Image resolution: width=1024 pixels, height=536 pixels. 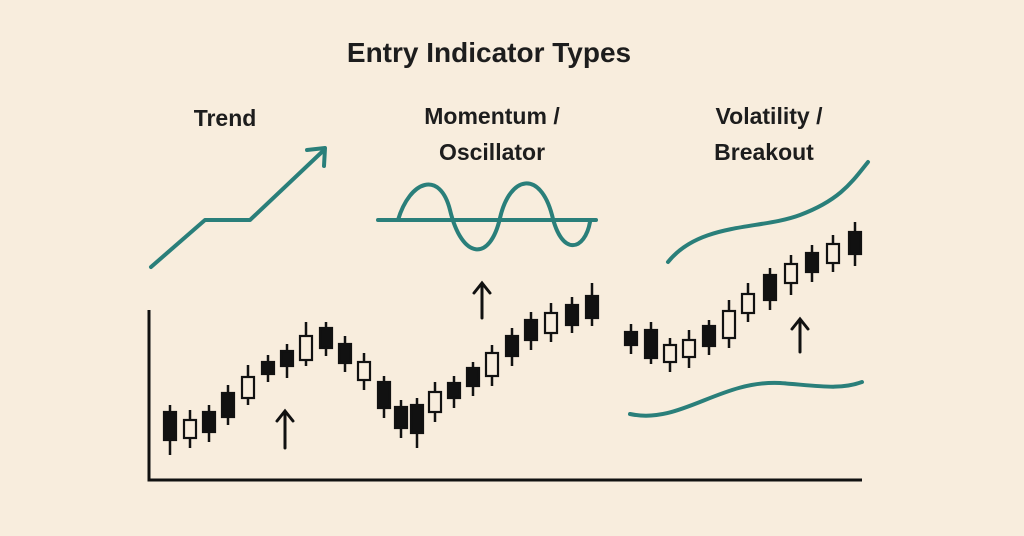 What do you see at coordinates (489, 52) in the screenshot?
I see `title: Entry Indicator Types` at bounding box center [489, 52].